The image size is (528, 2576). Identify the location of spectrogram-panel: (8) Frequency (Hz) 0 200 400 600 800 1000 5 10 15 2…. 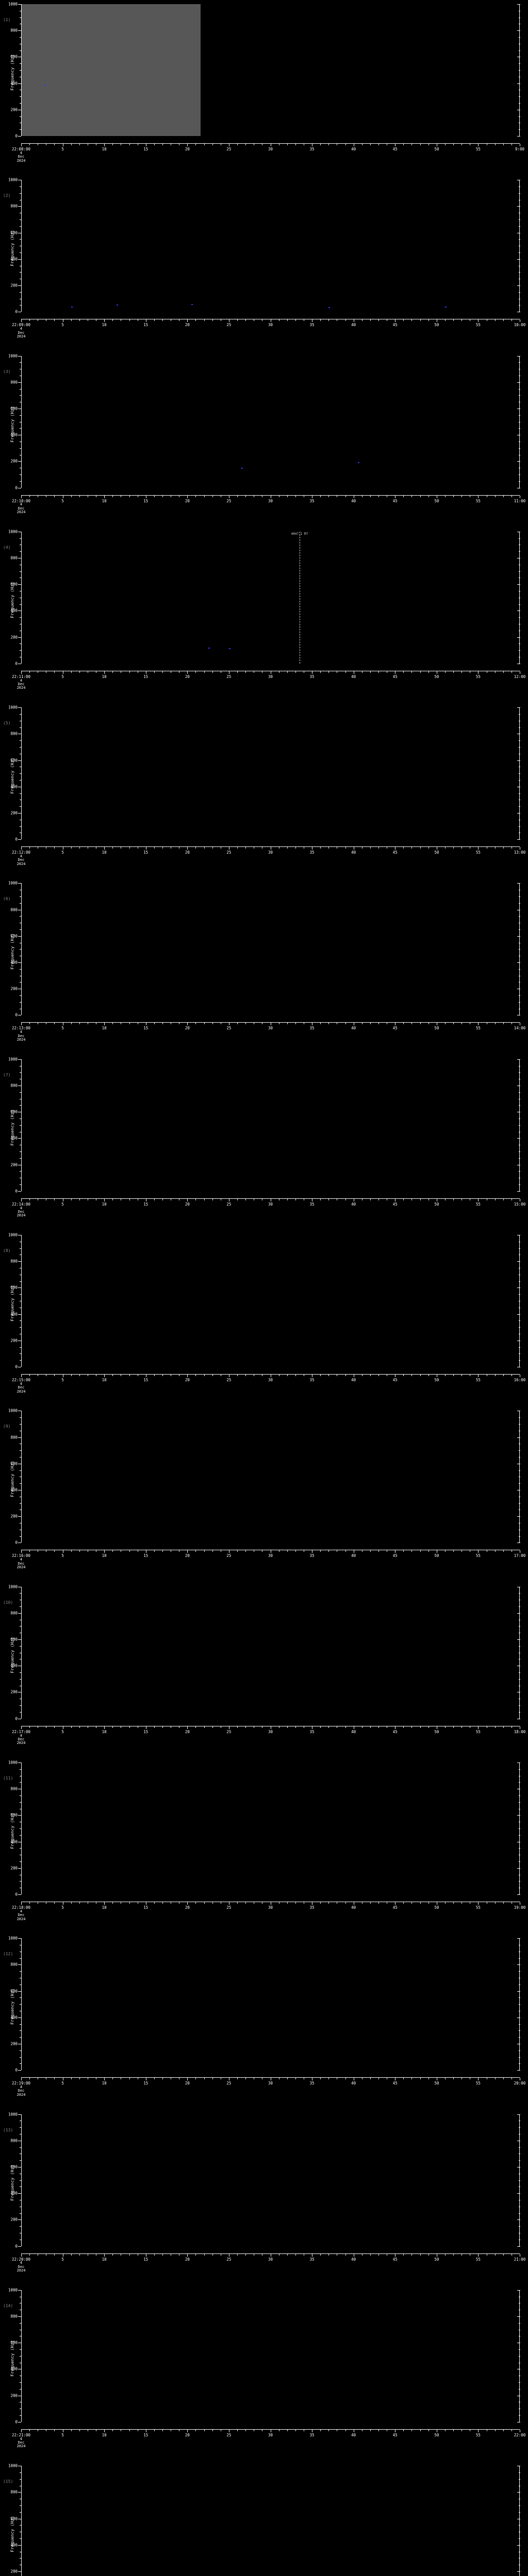
(264, 1318).